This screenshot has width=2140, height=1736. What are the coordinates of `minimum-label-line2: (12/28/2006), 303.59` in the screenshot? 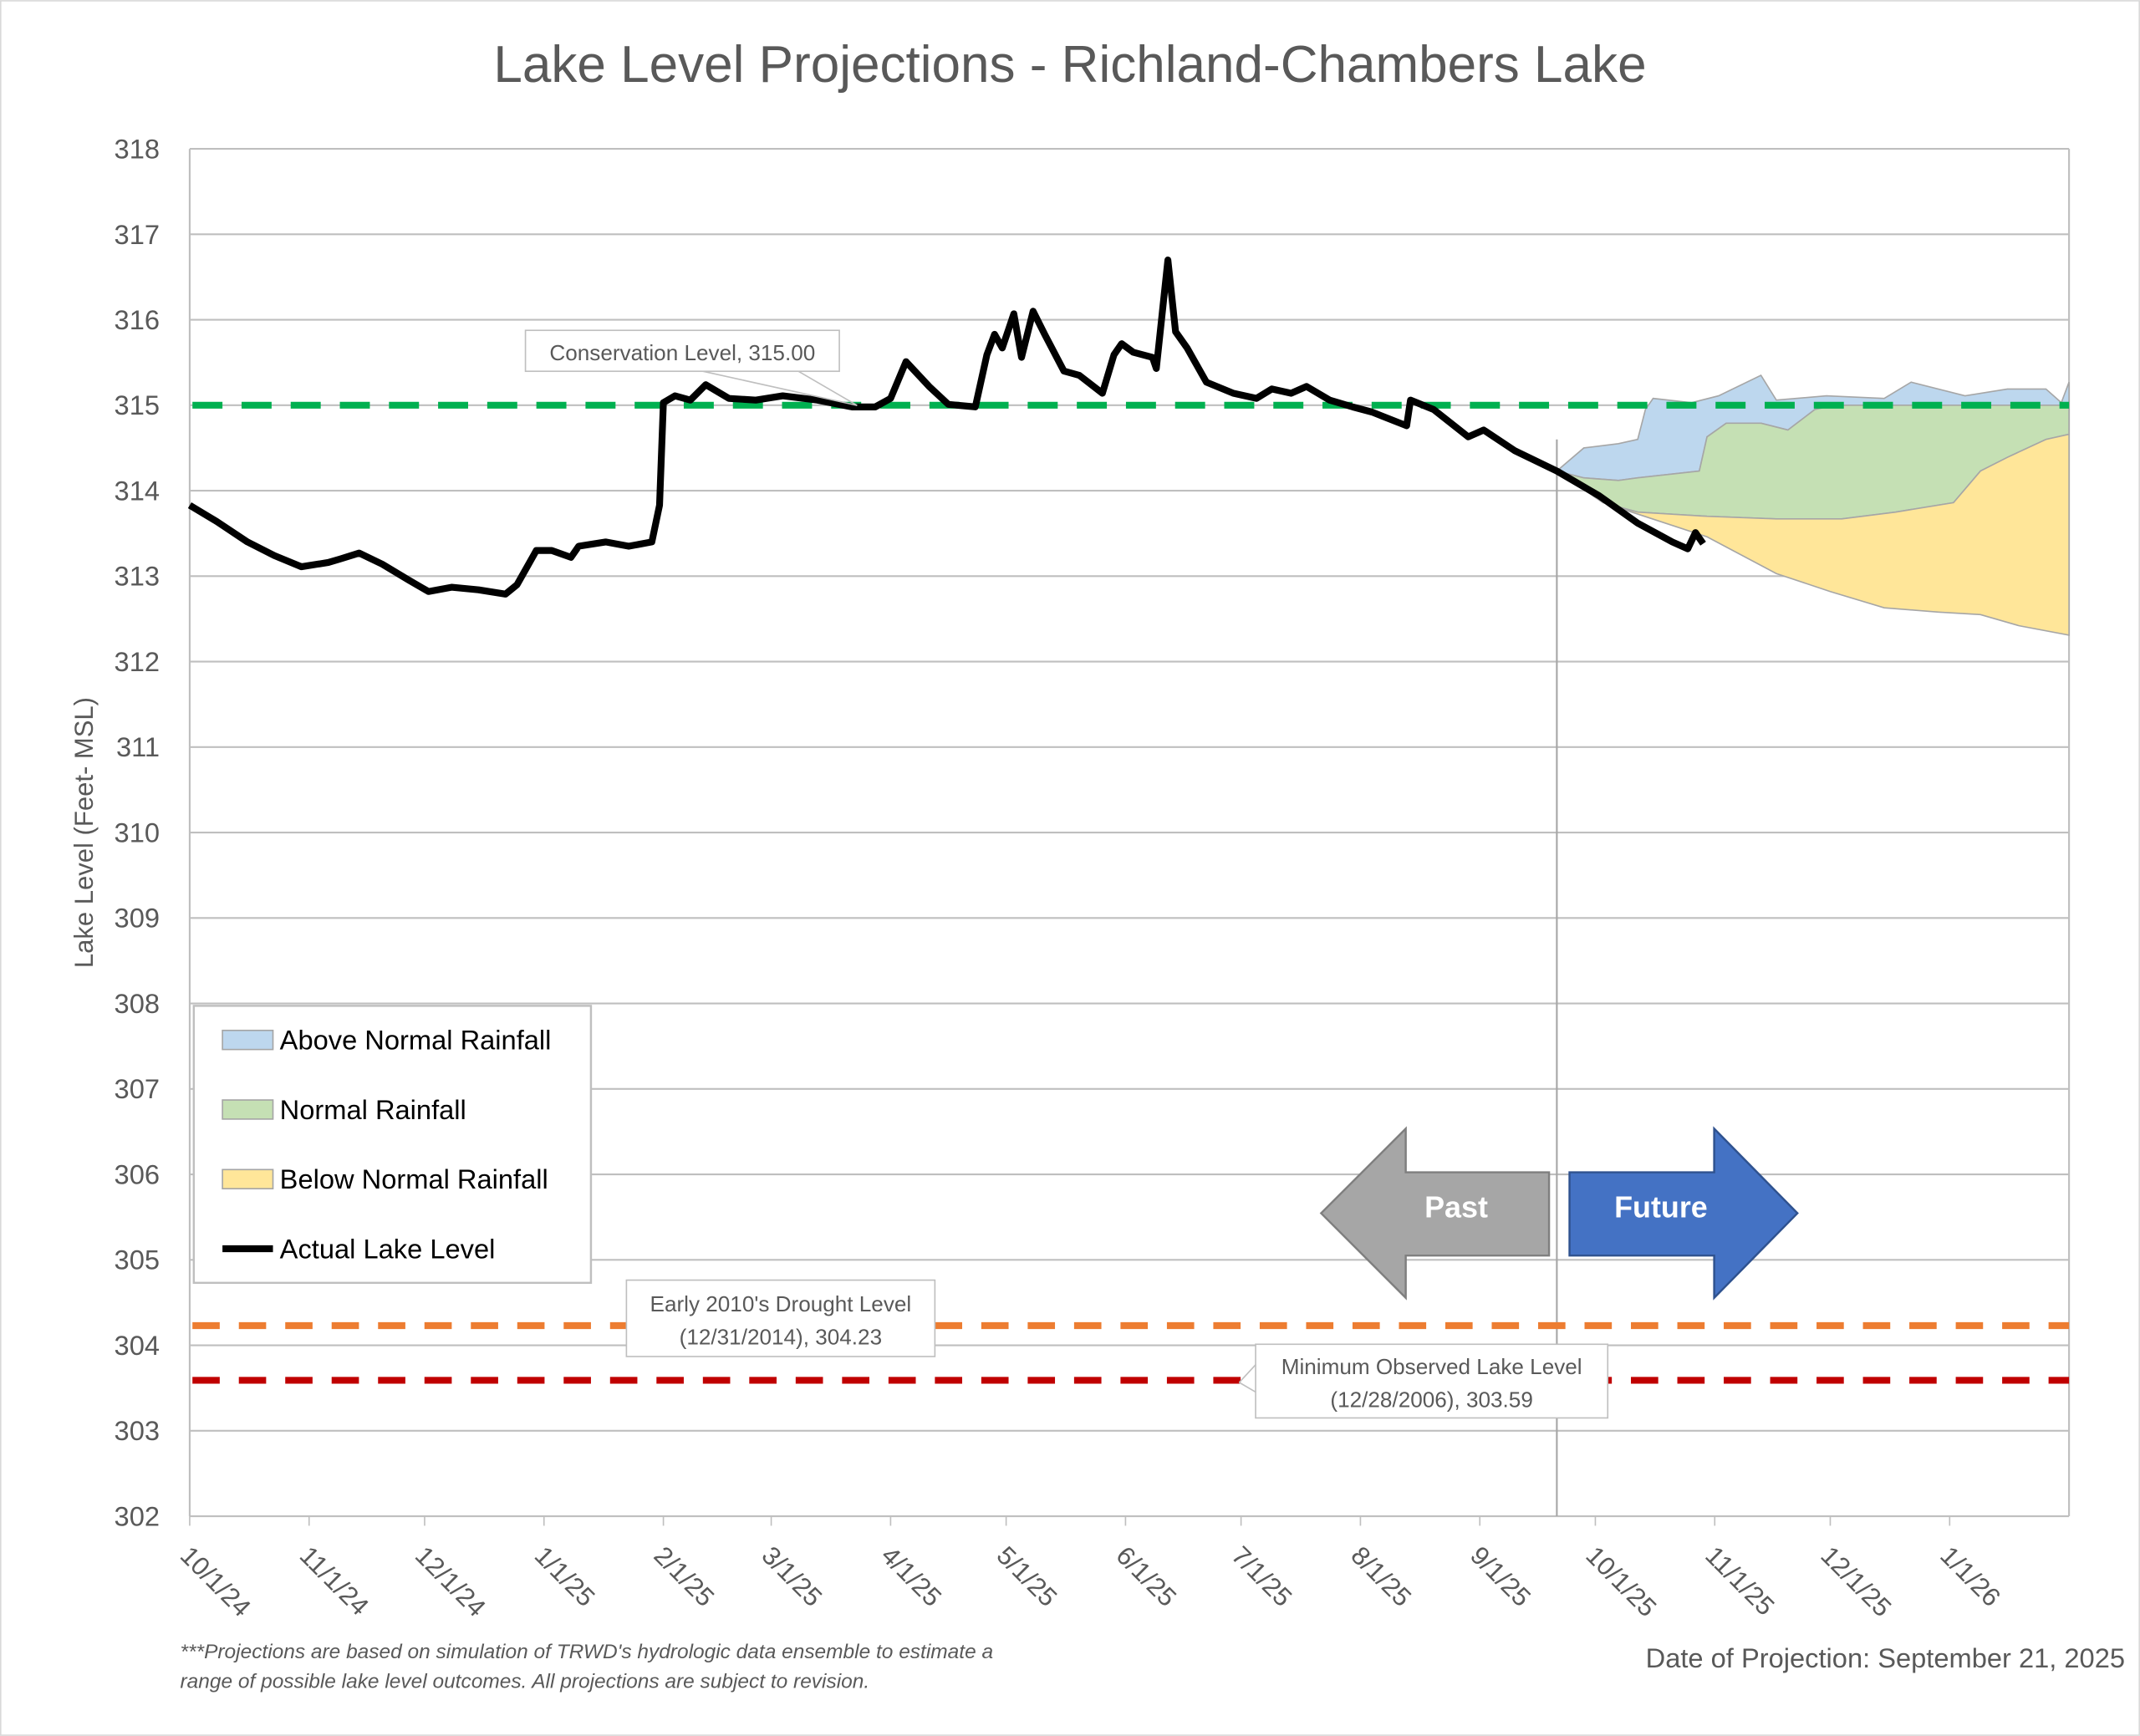 It's located at (1431, 1399).